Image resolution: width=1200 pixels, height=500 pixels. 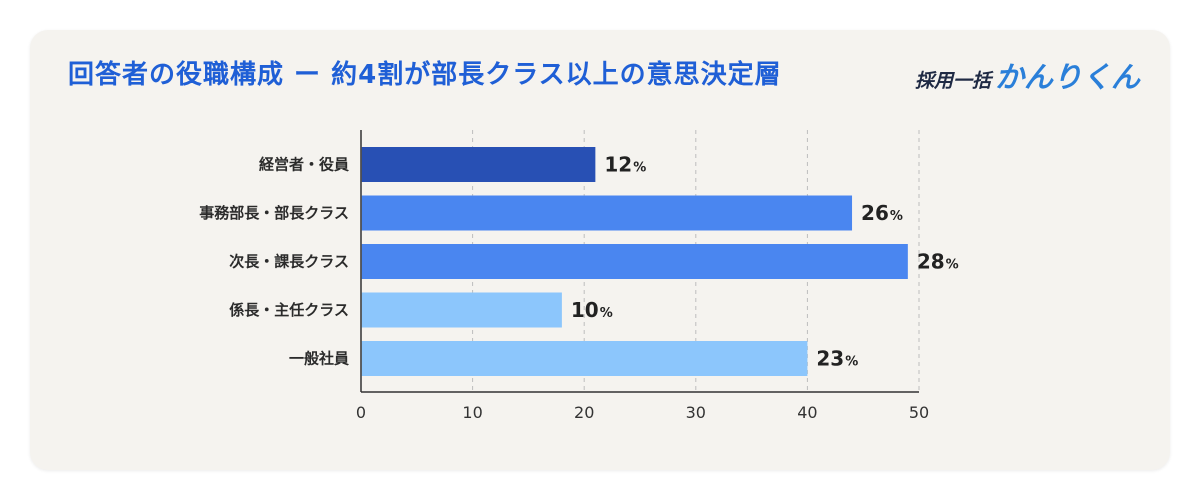 I want to click on chart-title: 回答者の役職構成 ー 約4割が部長クラス以上の意思決定層, so click(x=425, y=75).